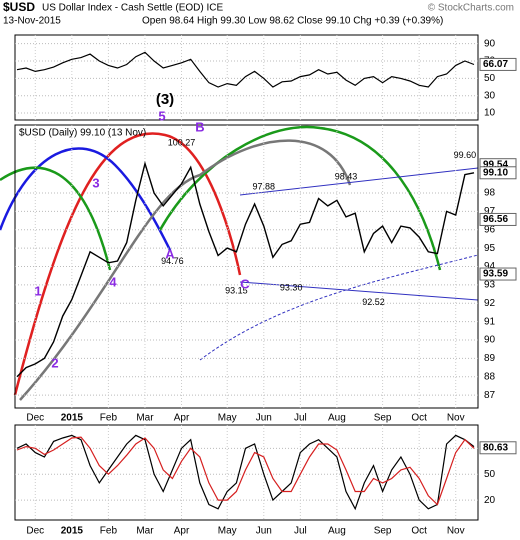  Describe the element at coordinates (359, 291) in the screenshot. I see `trend-lower` at that location.